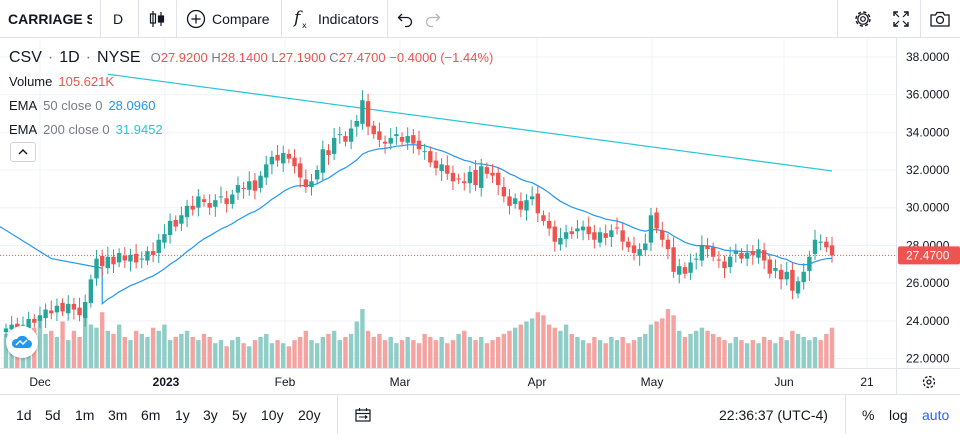  Describe the element at coordinates (901, 19) in the screenshot. I see `fullscreen-button` at that location.